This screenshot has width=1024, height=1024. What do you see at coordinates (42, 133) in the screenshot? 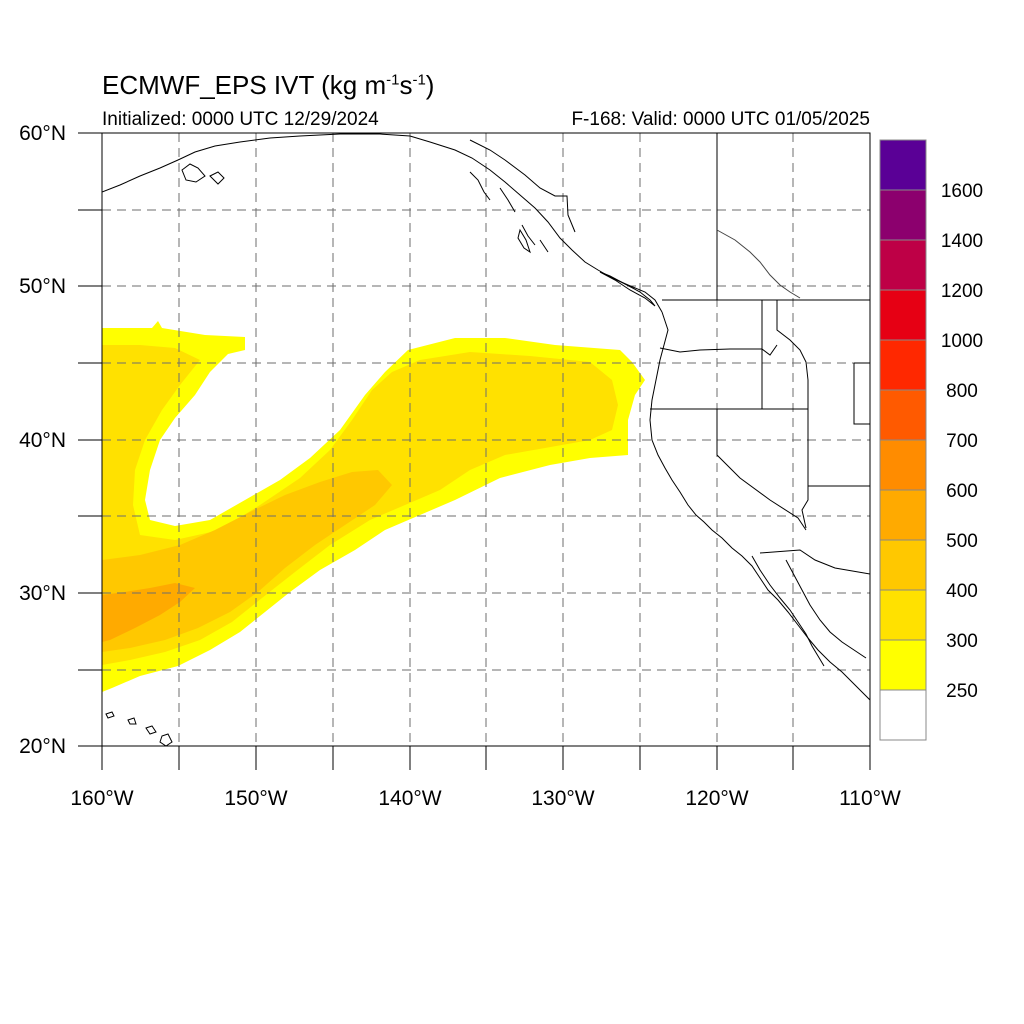
I see `lat-label-60: 60°N` at bounding box center [42, 133].